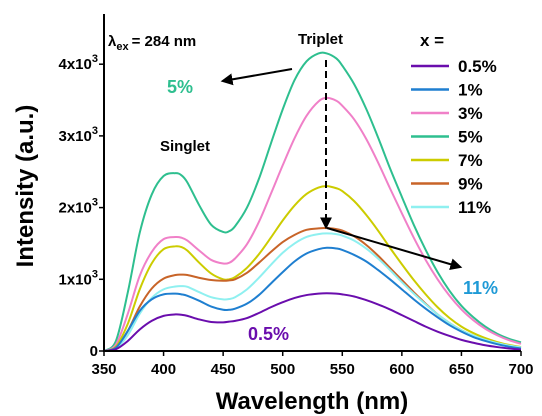 Image resolution: width=542 pixels, height=416 pixels. I want to click on y-tick-label: 0, so click(94, 351).